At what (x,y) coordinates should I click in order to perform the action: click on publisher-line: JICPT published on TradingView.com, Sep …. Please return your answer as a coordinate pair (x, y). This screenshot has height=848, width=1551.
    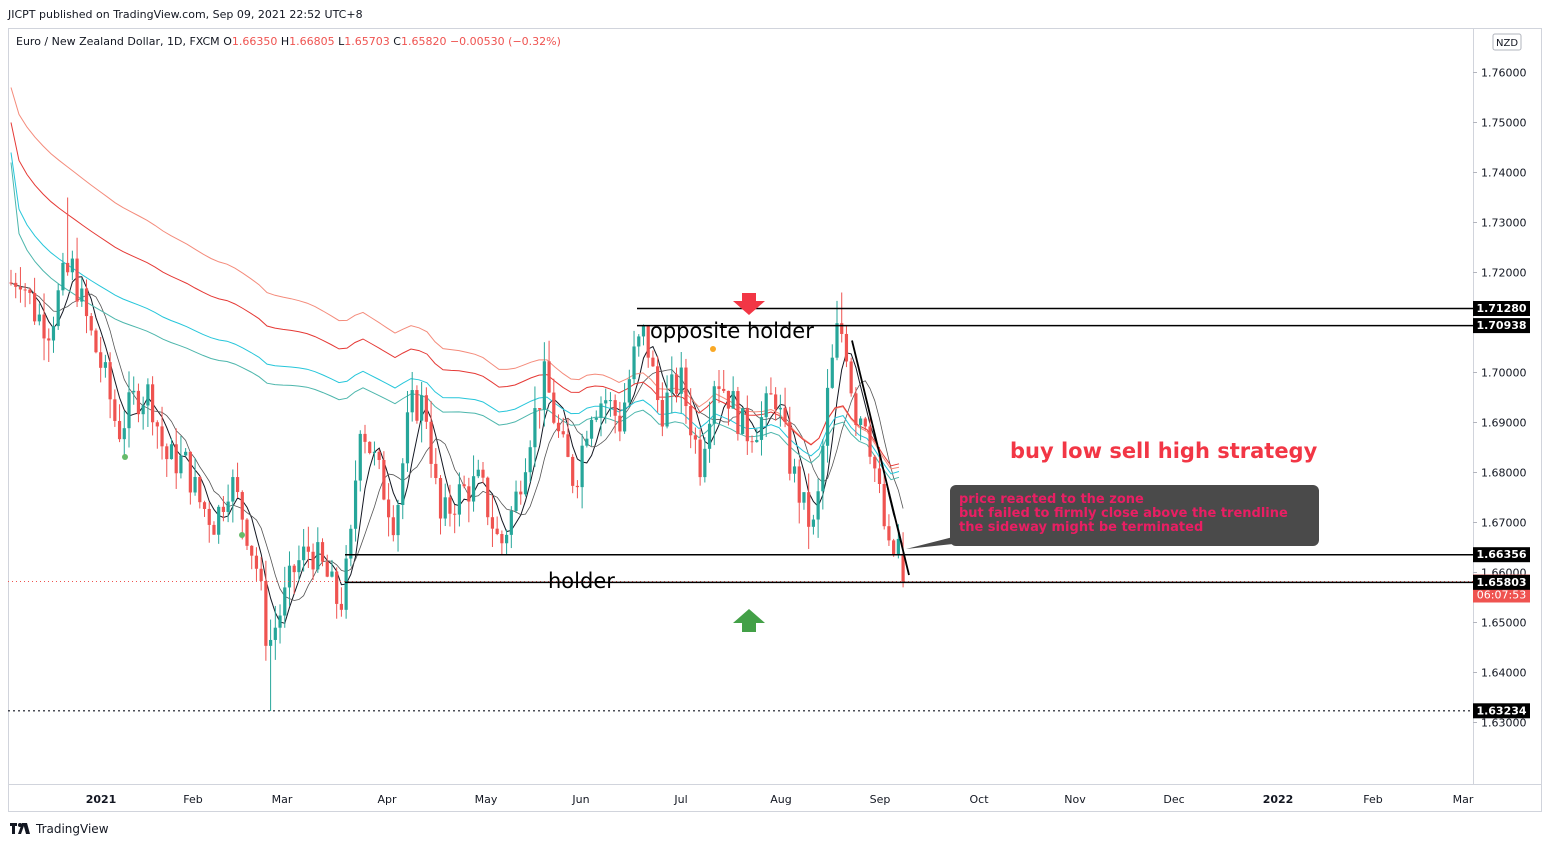
    Looking at the image, I should click on (185, 14).